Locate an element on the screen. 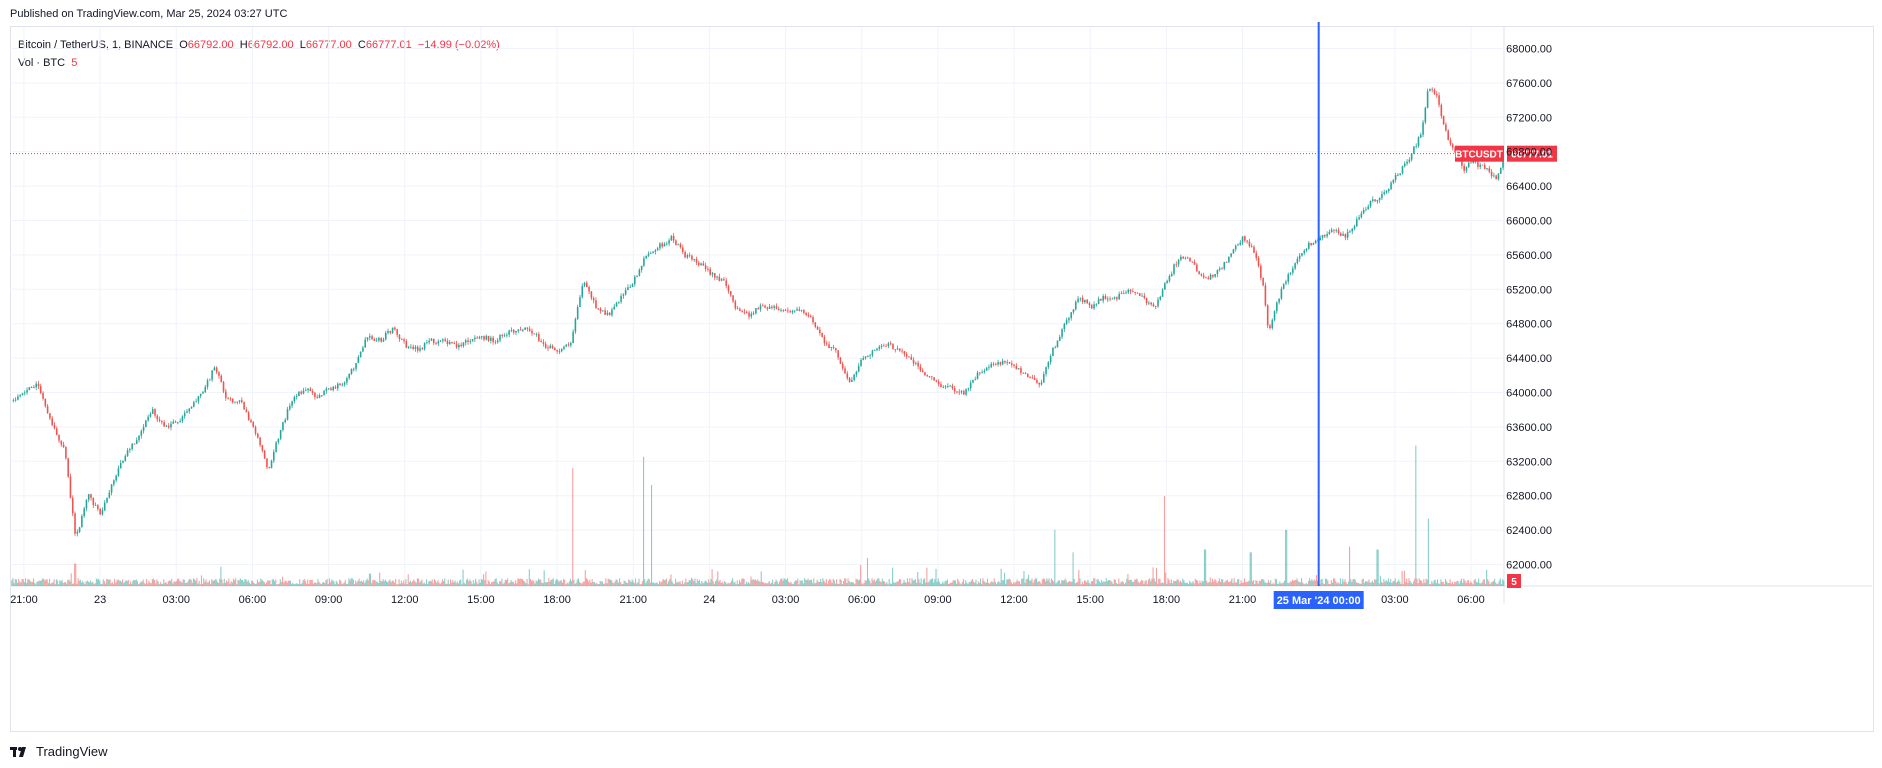 This screenshot has width=1882, height=768. legend-volume-row: Vol · BTC 5 is located at coordinates (259, 63).